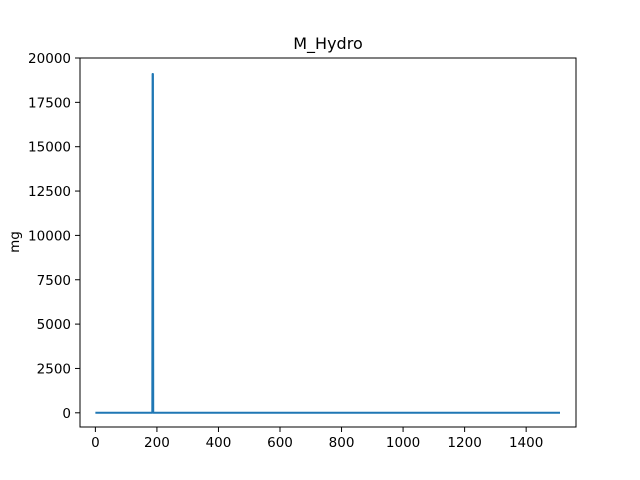  What do you see at coordinates (327, 44) in the screenshot?
I see `chart-title: M_Hydro` at bounding box center [327, 44].